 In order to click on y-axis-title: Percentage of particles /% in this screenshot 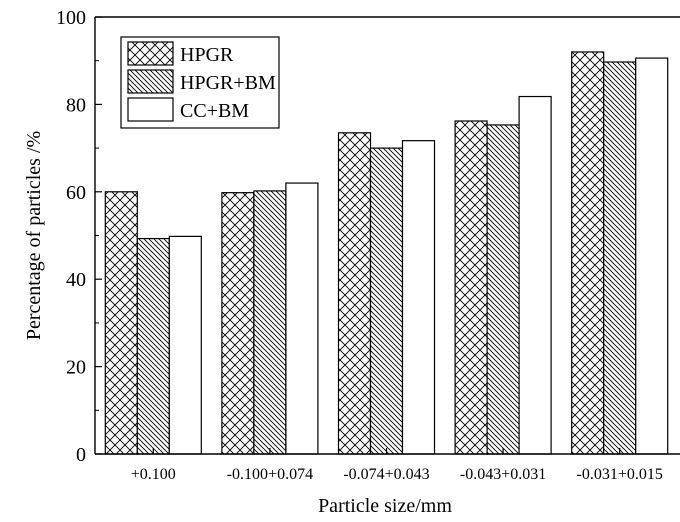, I will do `click(34, 235)`.